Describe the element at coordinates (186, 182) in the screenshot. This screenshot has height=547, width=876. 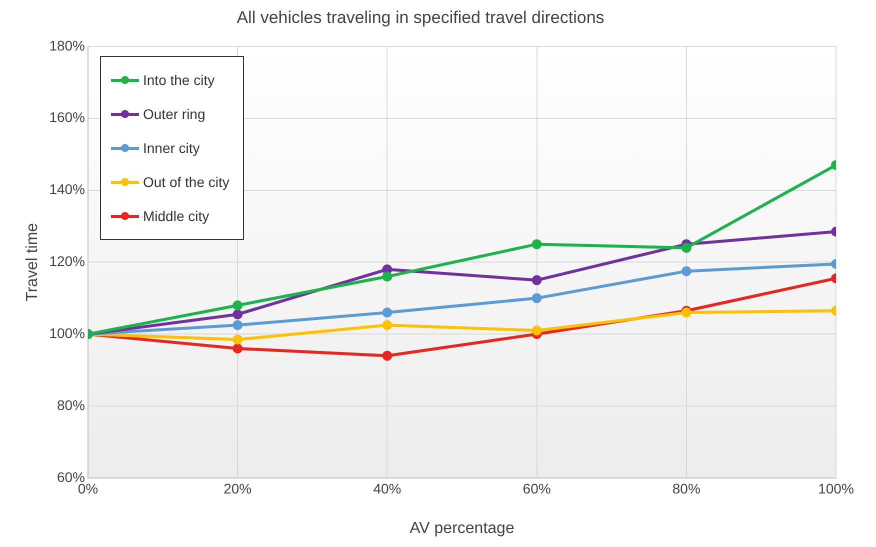
I see `legend-label: Out of the city` at that location.